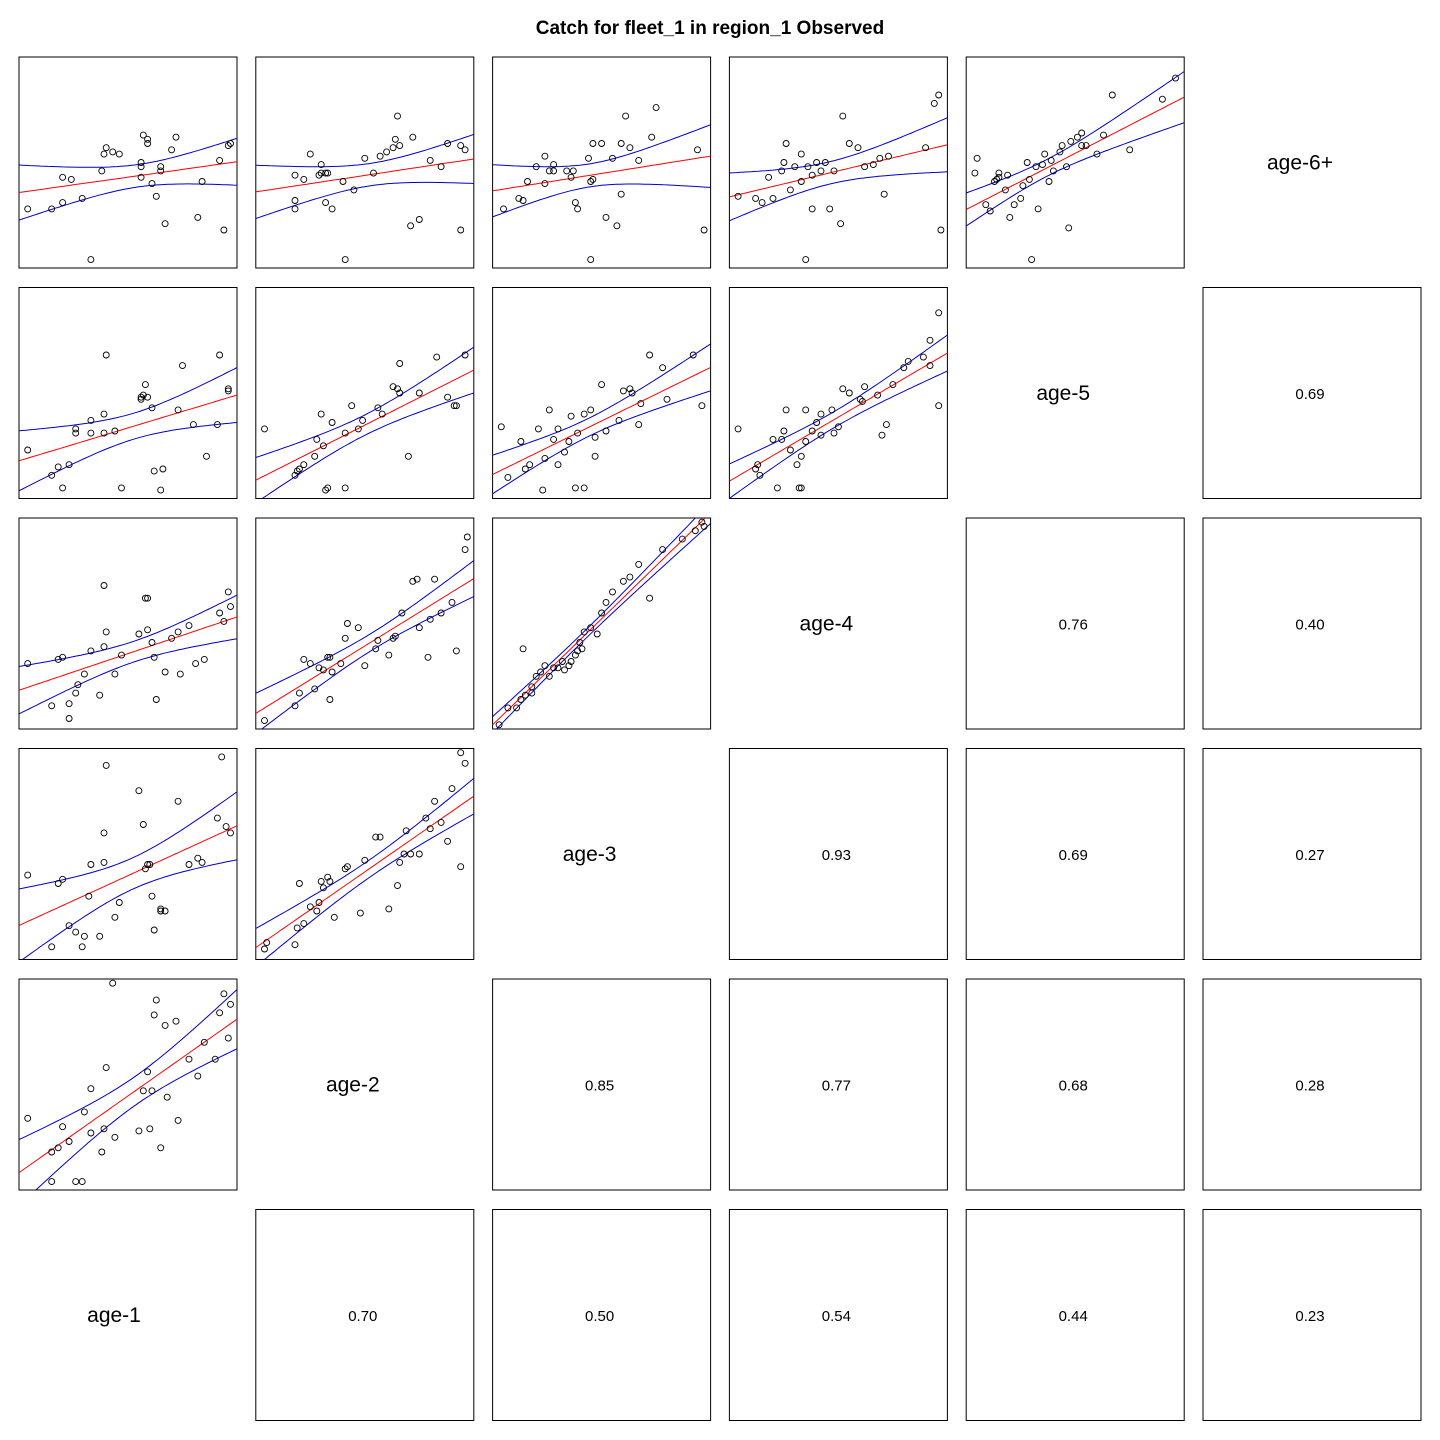 The image size is (1440, 1440). I want to click on correlation-panel-age-3-age-4: 0.93, so click(838, 854).